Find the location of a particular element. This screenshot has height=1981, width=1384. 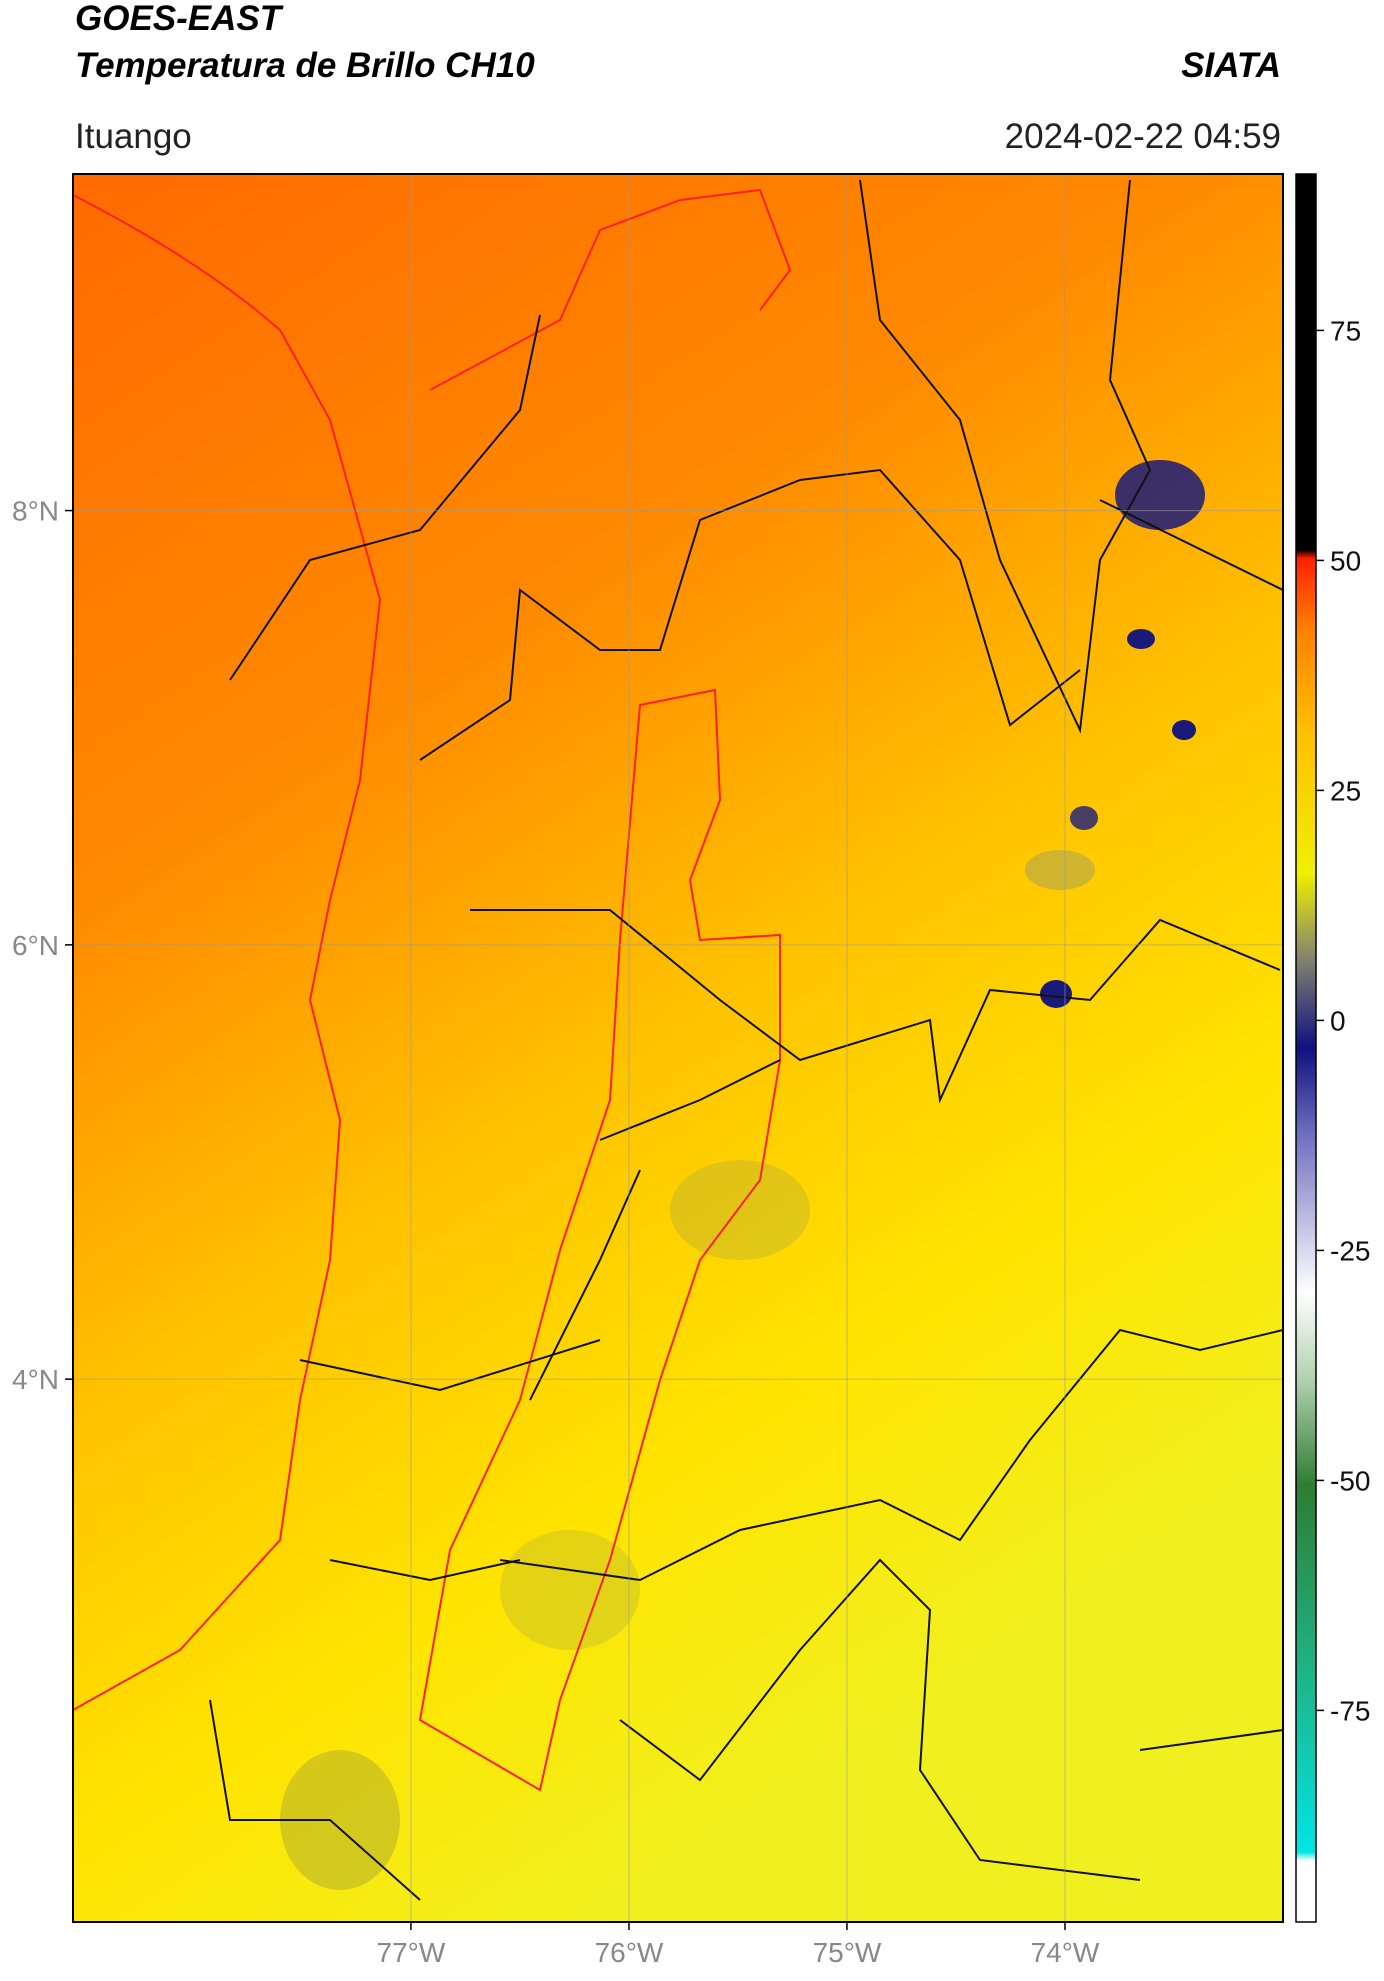

title: GOES-EAST is located at coordinates (179, 19).